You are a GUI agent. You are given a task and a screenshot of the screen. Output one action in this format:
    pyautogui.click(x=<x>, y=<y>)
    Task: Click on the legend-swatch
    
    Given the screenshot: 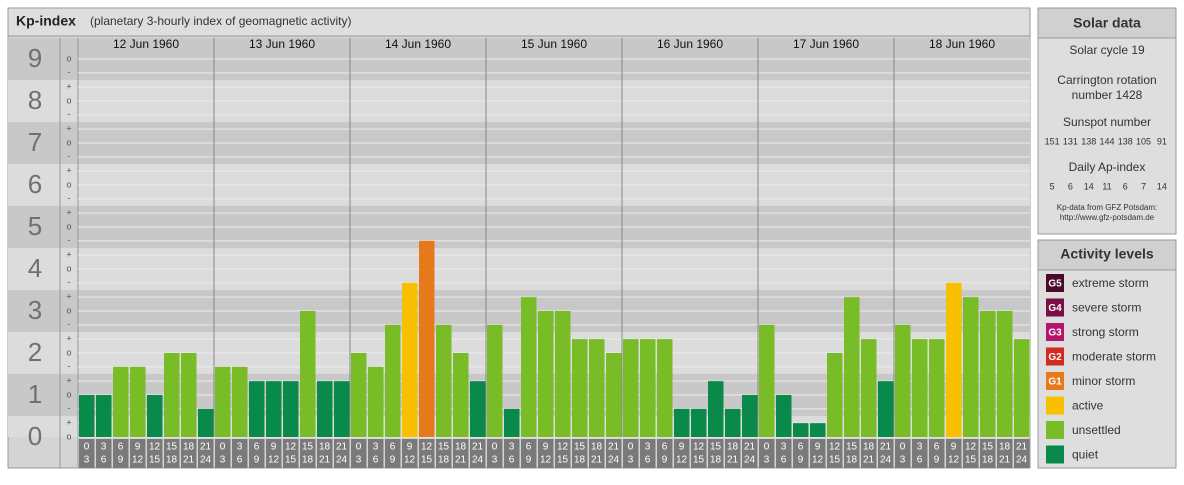 What is the action you would take?
    pyautogui.click(x=1055, y=454)
    